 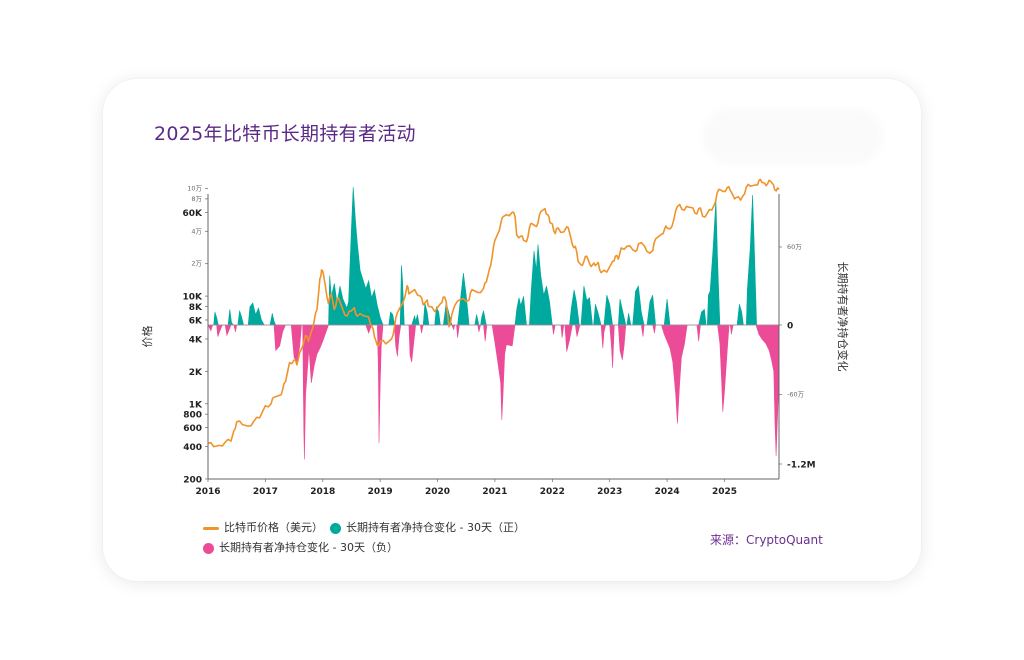 What do you see at coordinates (285, 134) in the screenshot?
I see `chart-title: 2025年比特币长期持有者活动` at bounding box center [285, 134].